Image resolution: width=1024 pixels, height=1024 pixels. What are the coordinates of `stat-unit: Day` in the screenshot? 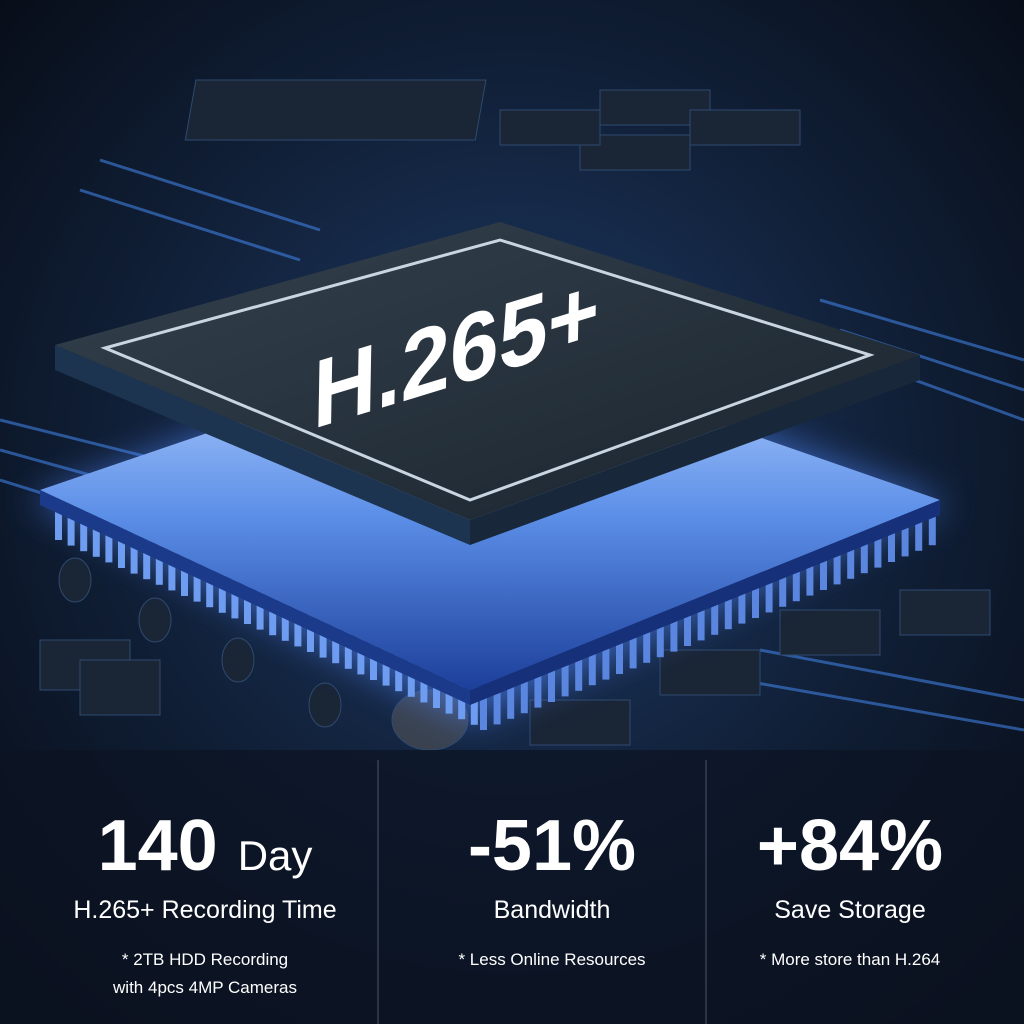 It's located at (275, 855).